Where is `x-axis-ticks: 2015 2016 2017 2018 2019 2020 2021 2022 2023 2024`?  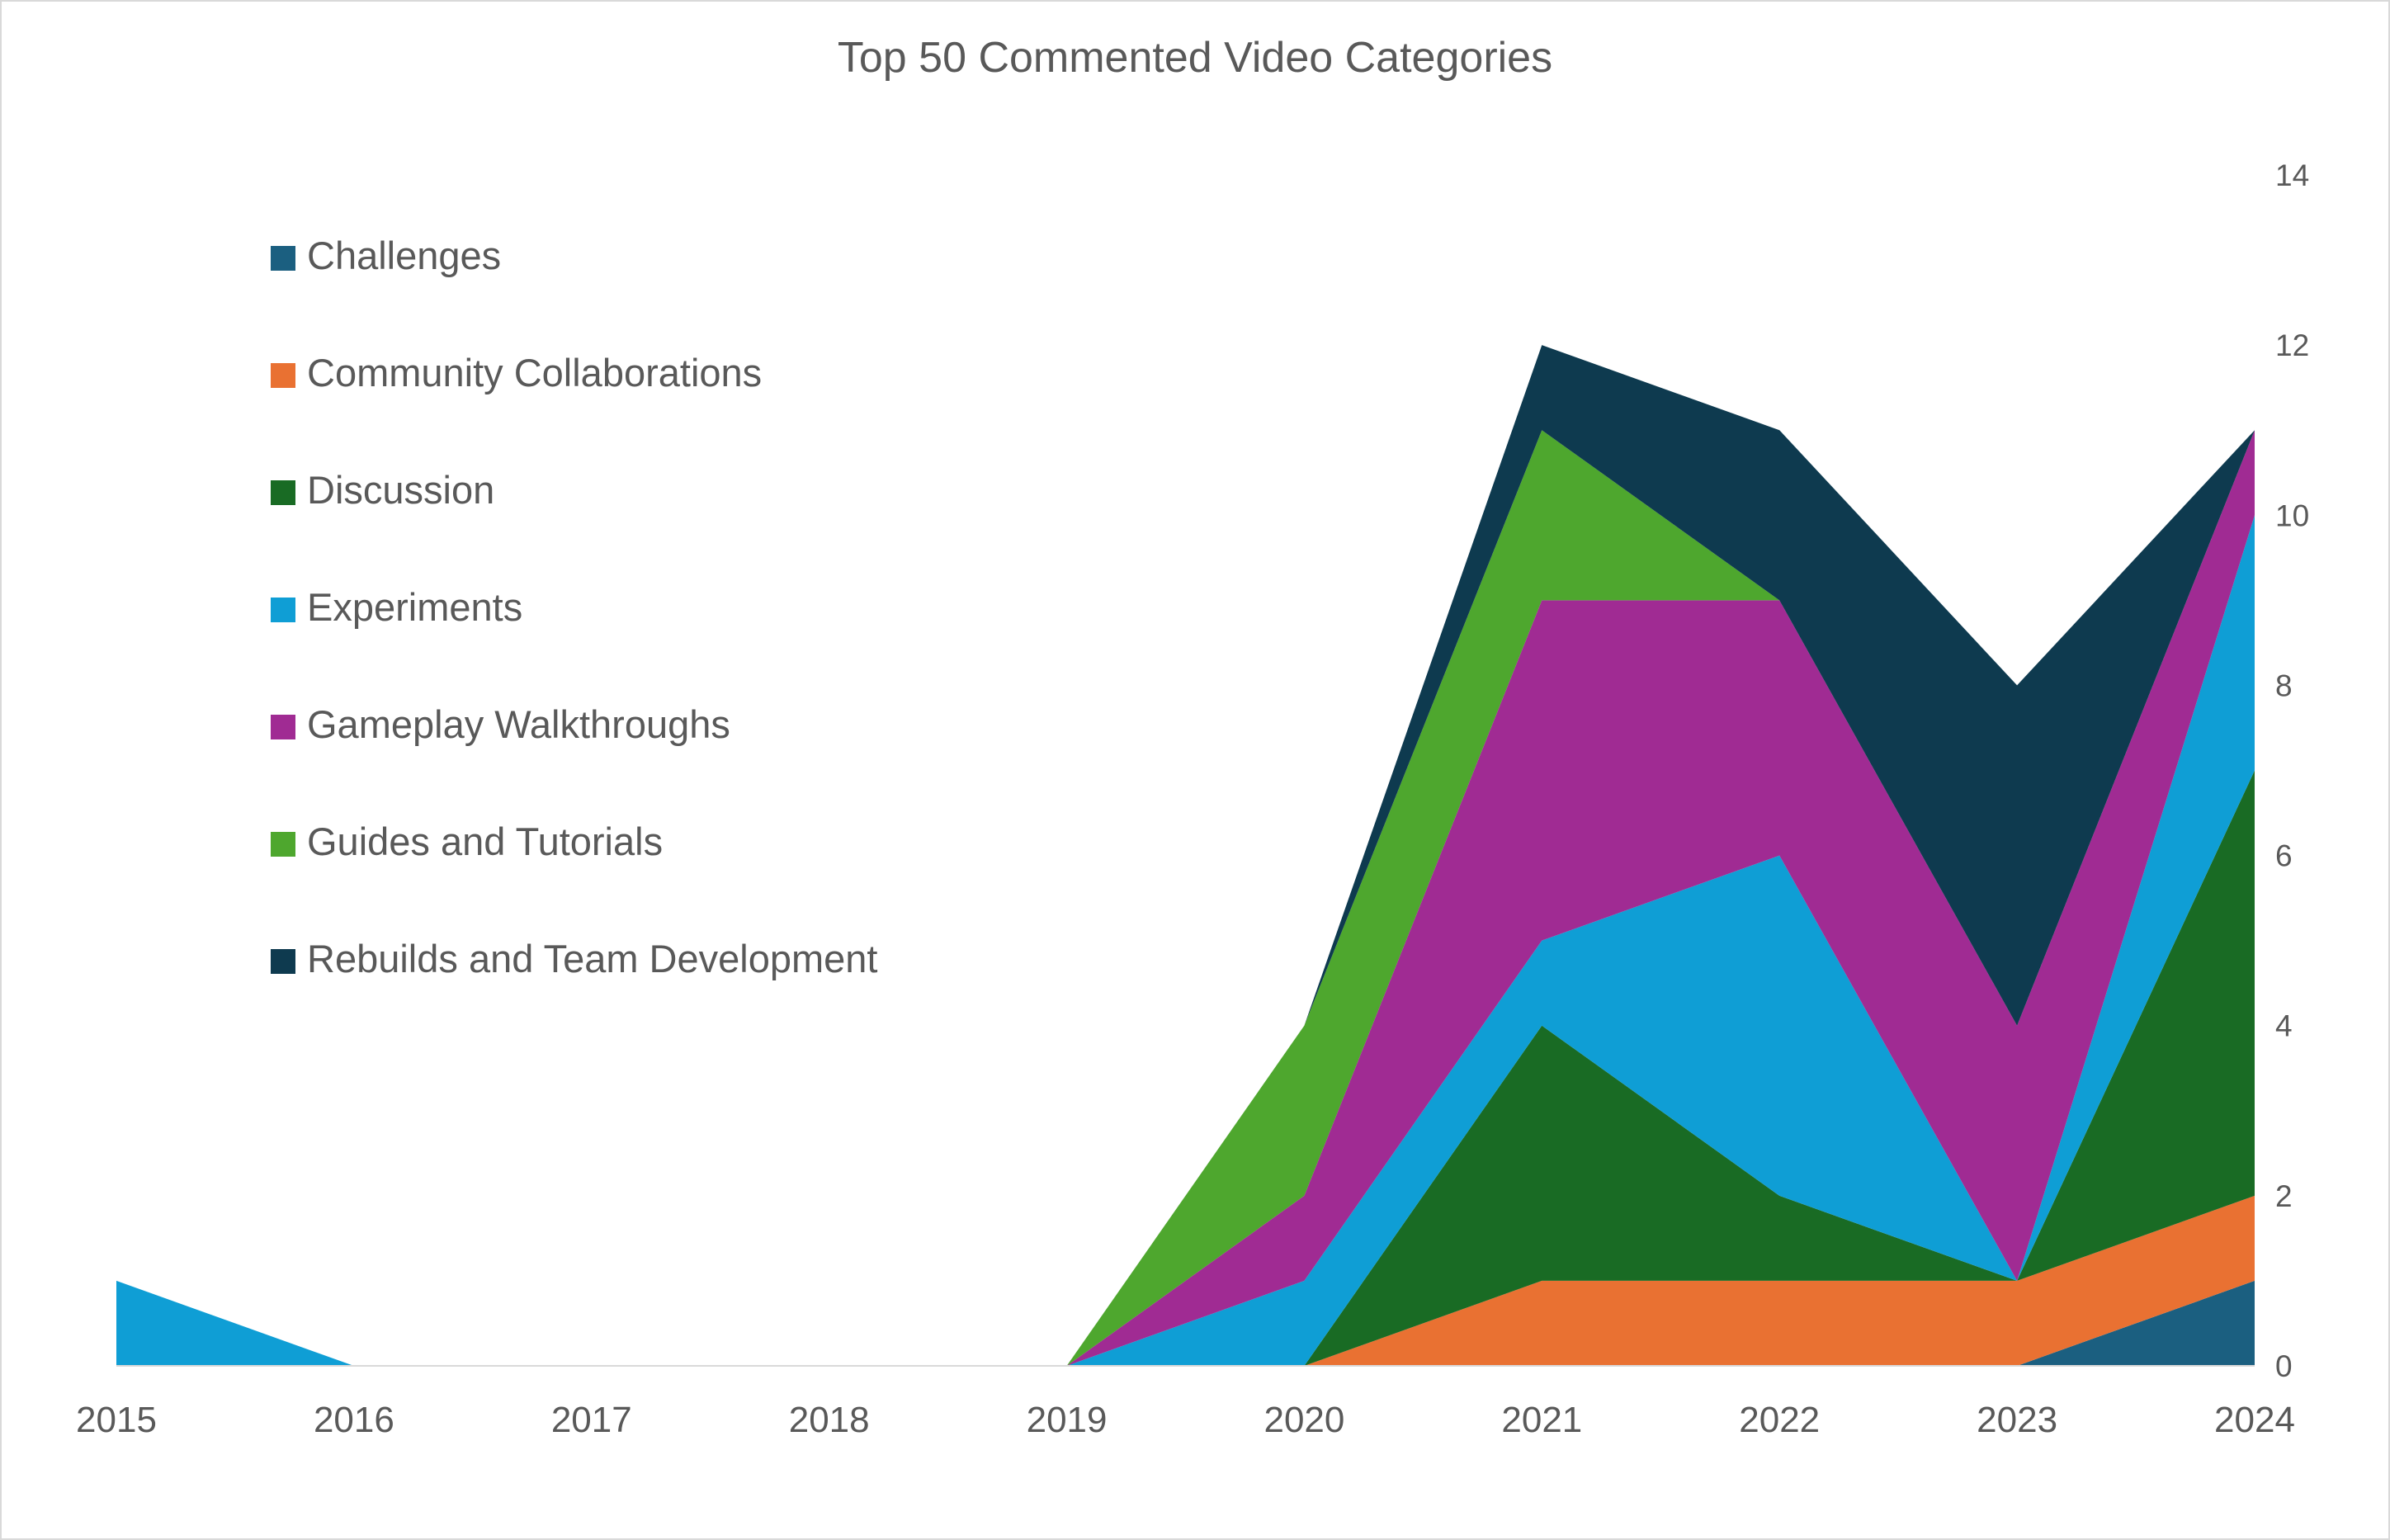
x-axis-ticks: 2015 2016 2017 2018 2019 2020 2021 2022 2023 2024 is located at coordinates (1185, 1420).